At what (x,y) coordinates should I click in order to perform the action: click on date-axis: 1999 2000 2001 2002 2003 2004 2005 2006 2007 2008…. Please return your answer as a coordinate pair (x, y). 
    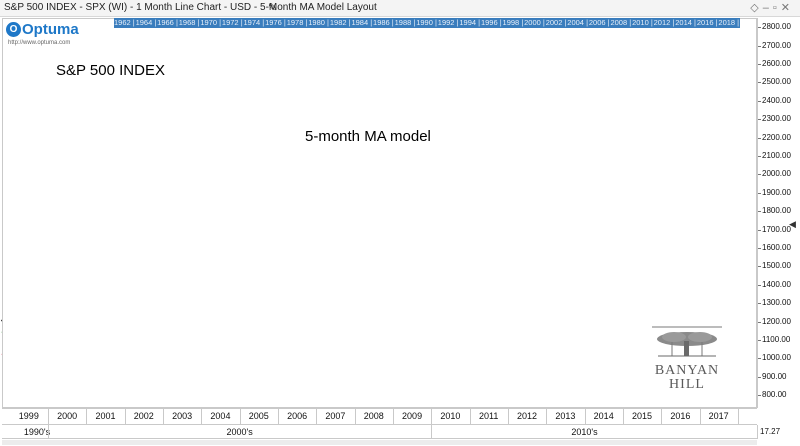
    Looking at the image, I should click on (379, 416).